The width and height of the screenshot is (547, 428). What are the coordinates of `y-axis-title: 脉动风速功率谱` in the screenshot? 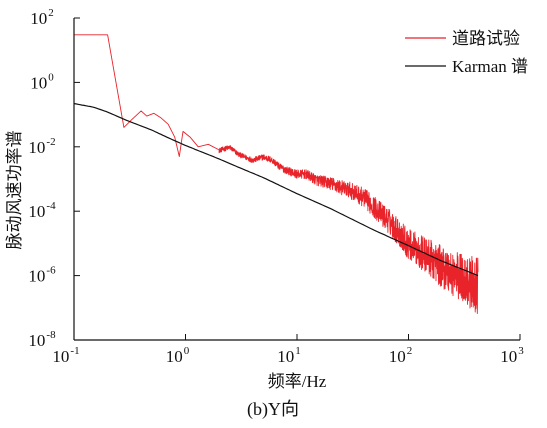 It's located at (14, 190).